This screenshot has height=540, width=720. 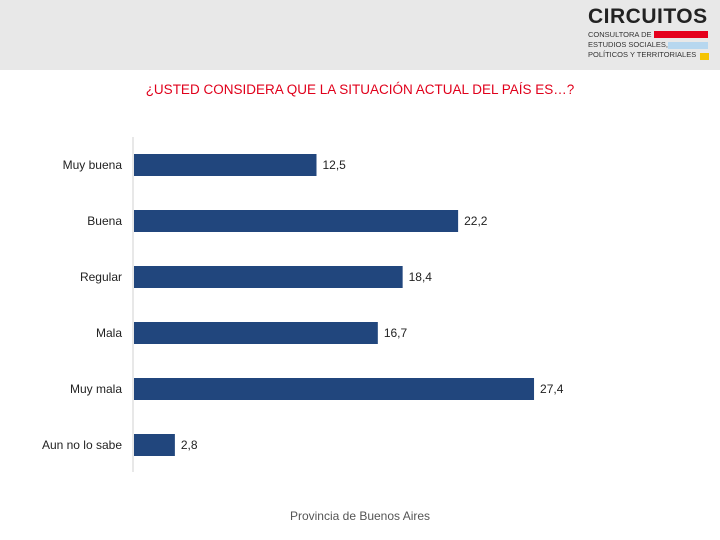 What do you see at coordinates (101, 277) in the screenshot?
I see `category-label: Regular` at bounding box center [101, 277].